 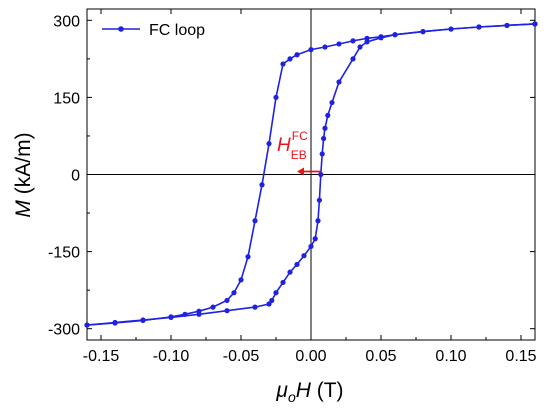 What do you see at coordinates (292, 145) in the screenshot?
I see `annotation-label: HEBFC` at bounding box center [292, 145].